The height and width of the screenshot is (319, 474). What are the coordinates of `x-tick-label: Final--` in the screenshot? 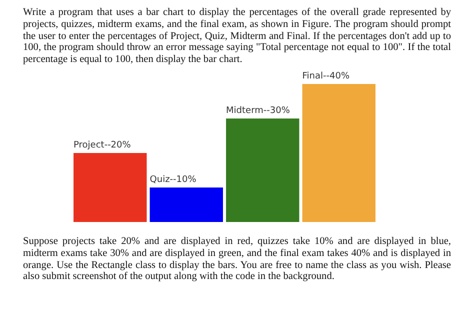 It's located at (316, 77).